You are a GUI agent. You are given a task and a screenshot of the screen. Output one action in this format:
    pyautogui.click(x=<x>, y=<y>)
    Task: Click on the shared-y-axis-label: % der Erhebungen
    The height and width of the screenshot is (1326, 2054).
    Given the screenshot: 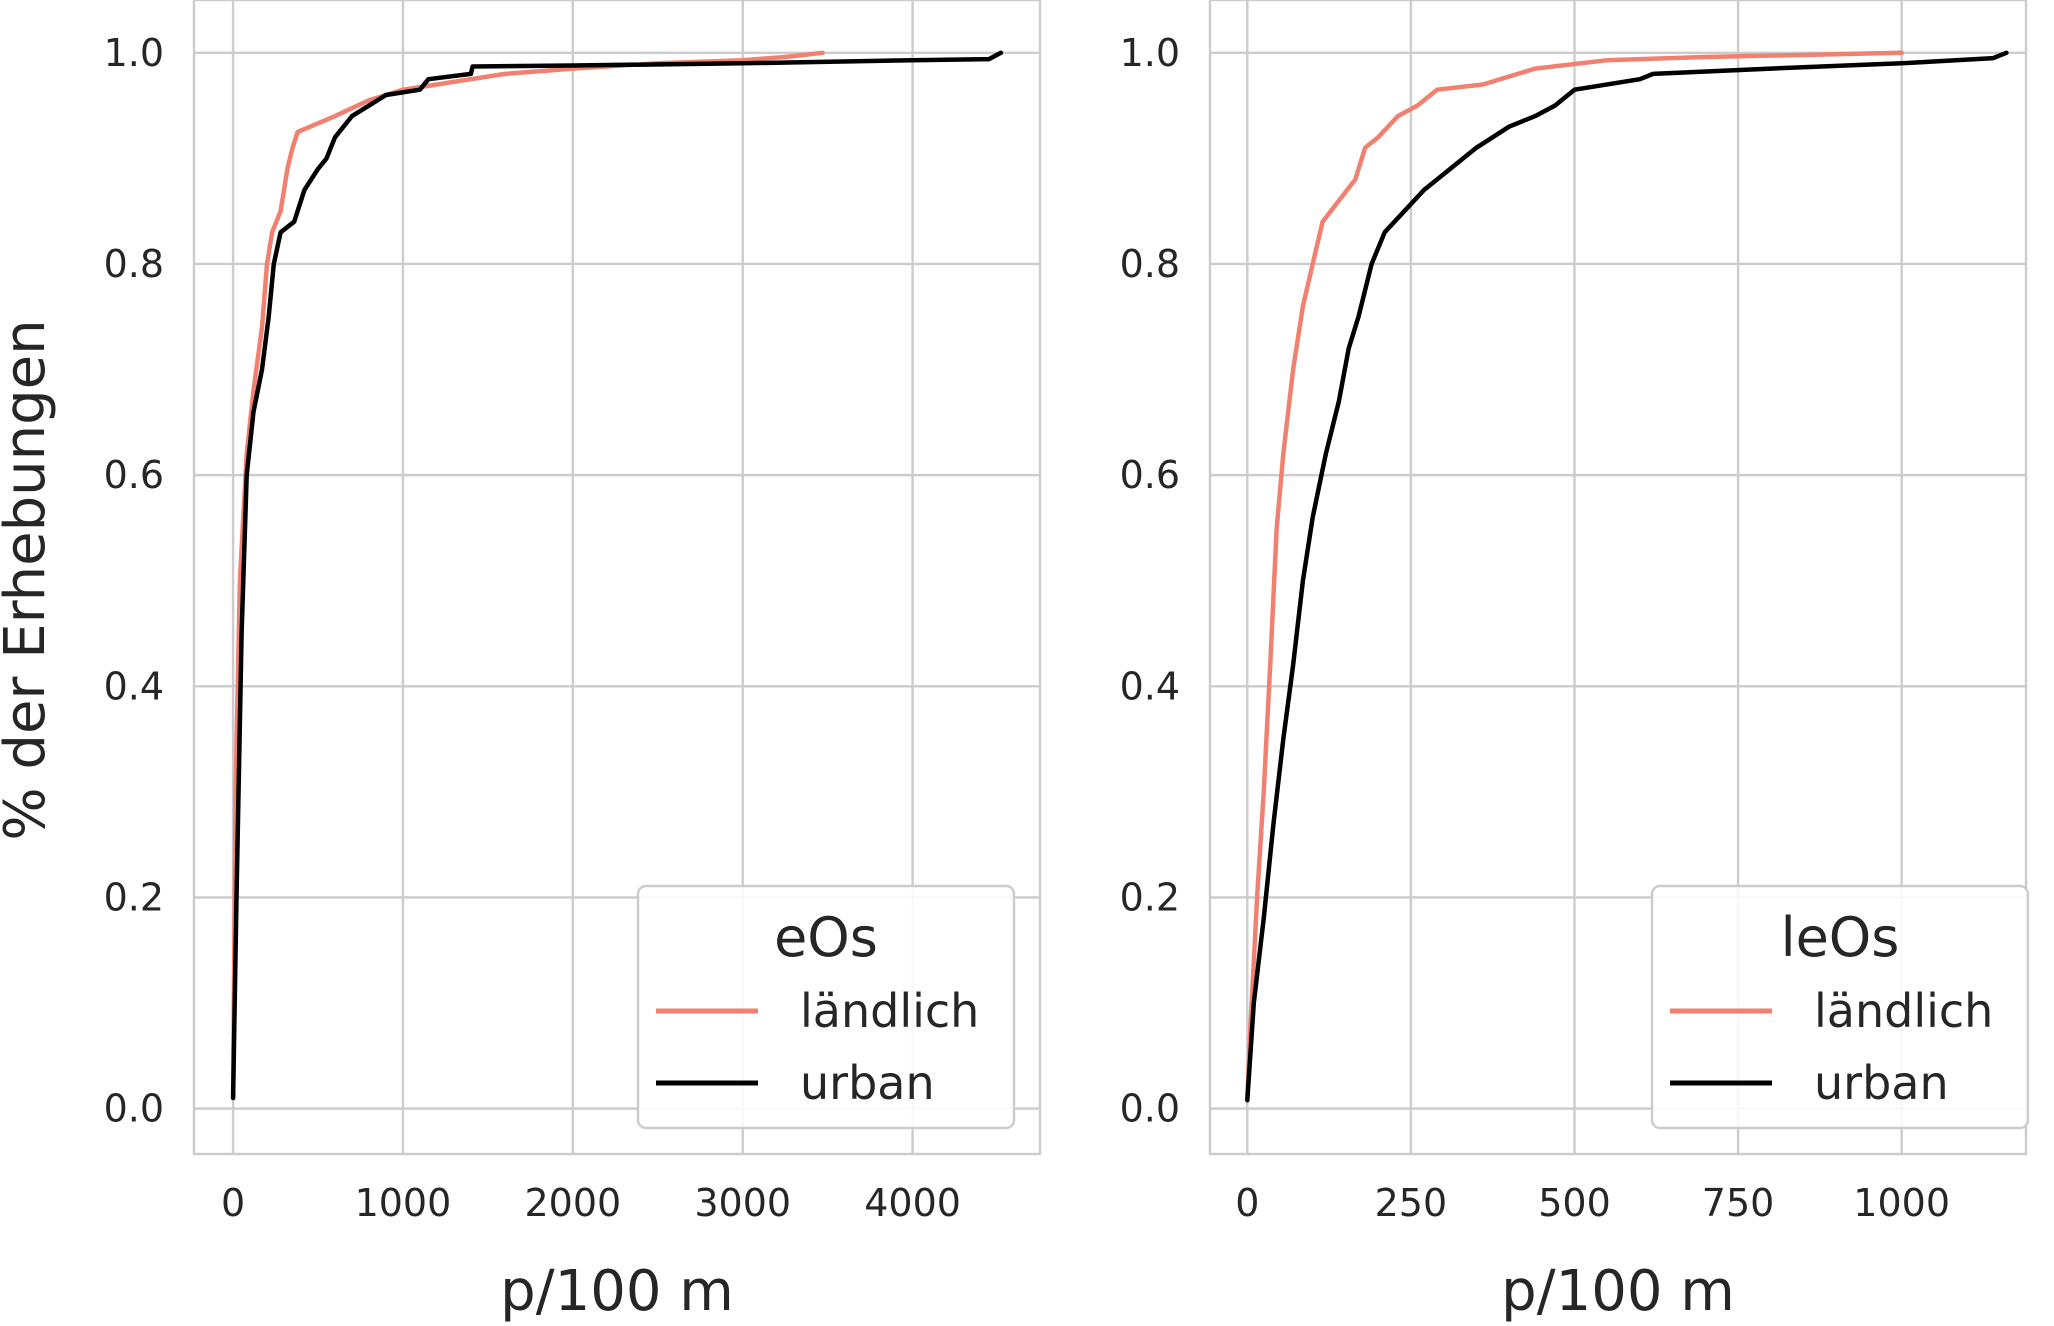 What is the action you would take?
    pyautogui.click(x=29, y=579)
    